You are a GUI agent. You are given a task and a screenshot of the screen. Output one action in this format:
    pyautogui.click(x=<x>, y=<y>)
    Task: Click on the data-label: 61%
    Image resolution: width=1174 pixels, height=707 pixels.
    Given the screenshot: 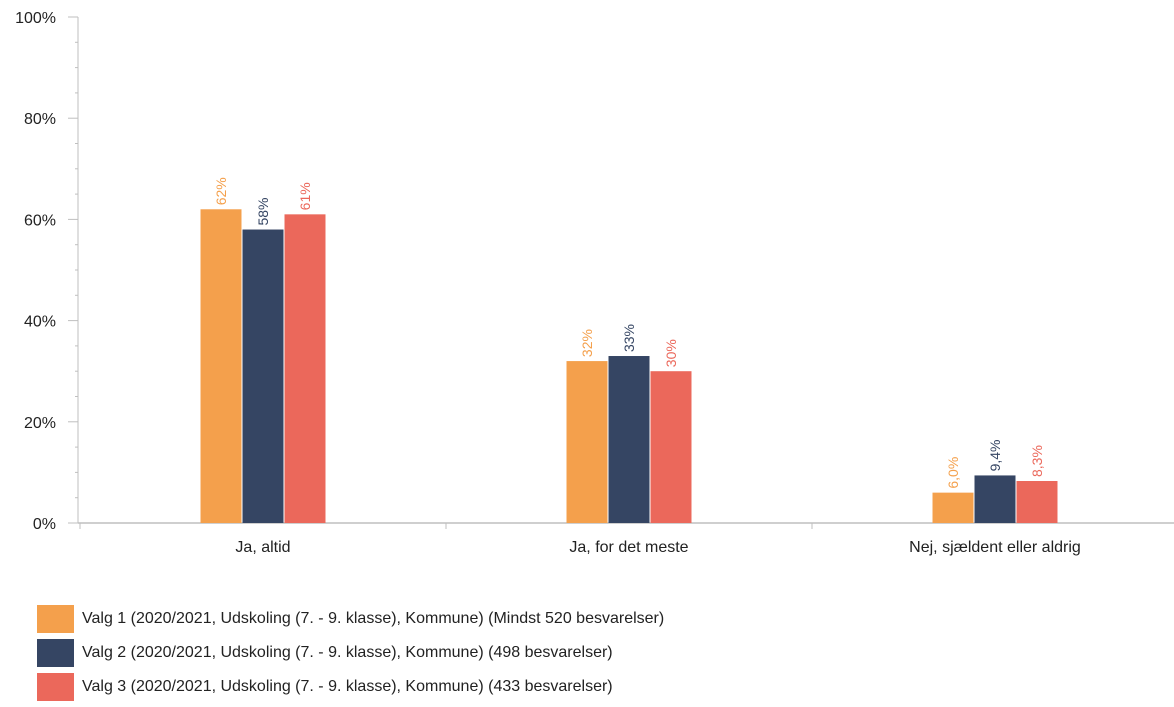 What is the action you would take?
    pyautogui.click(x=305, y=196)
    